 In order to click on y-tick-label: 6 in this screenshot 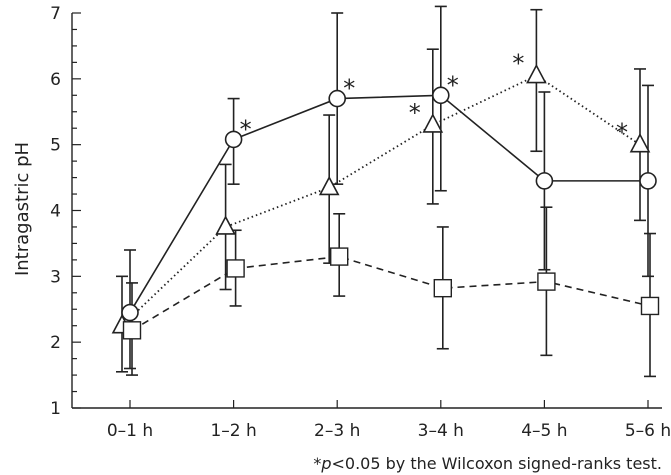, I will do `click(55, 80)`.